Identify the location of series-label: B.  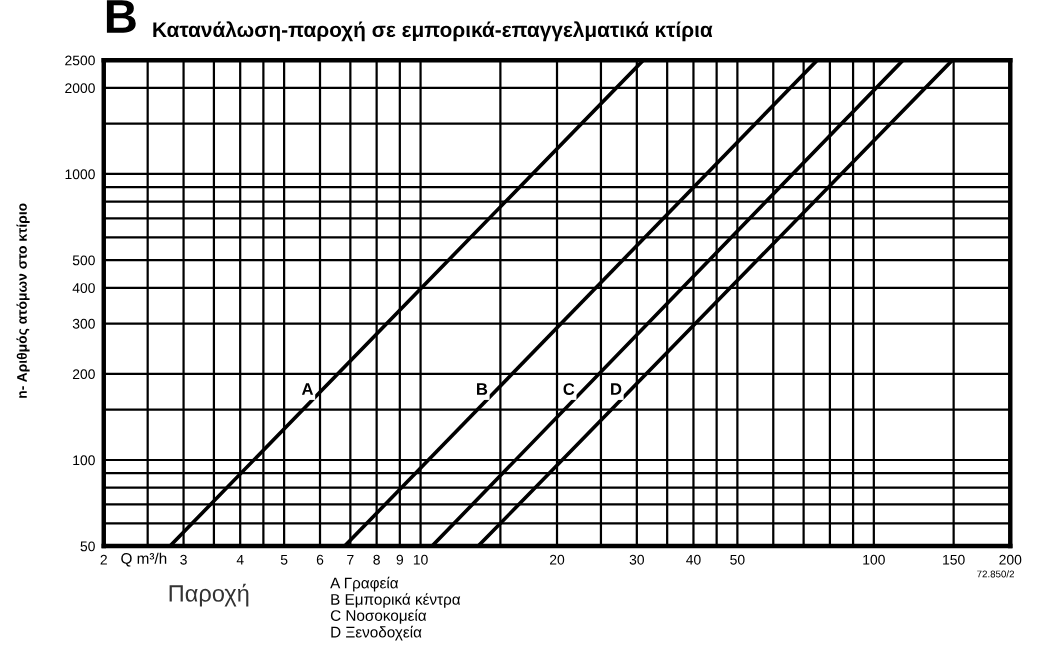
(482, 389).